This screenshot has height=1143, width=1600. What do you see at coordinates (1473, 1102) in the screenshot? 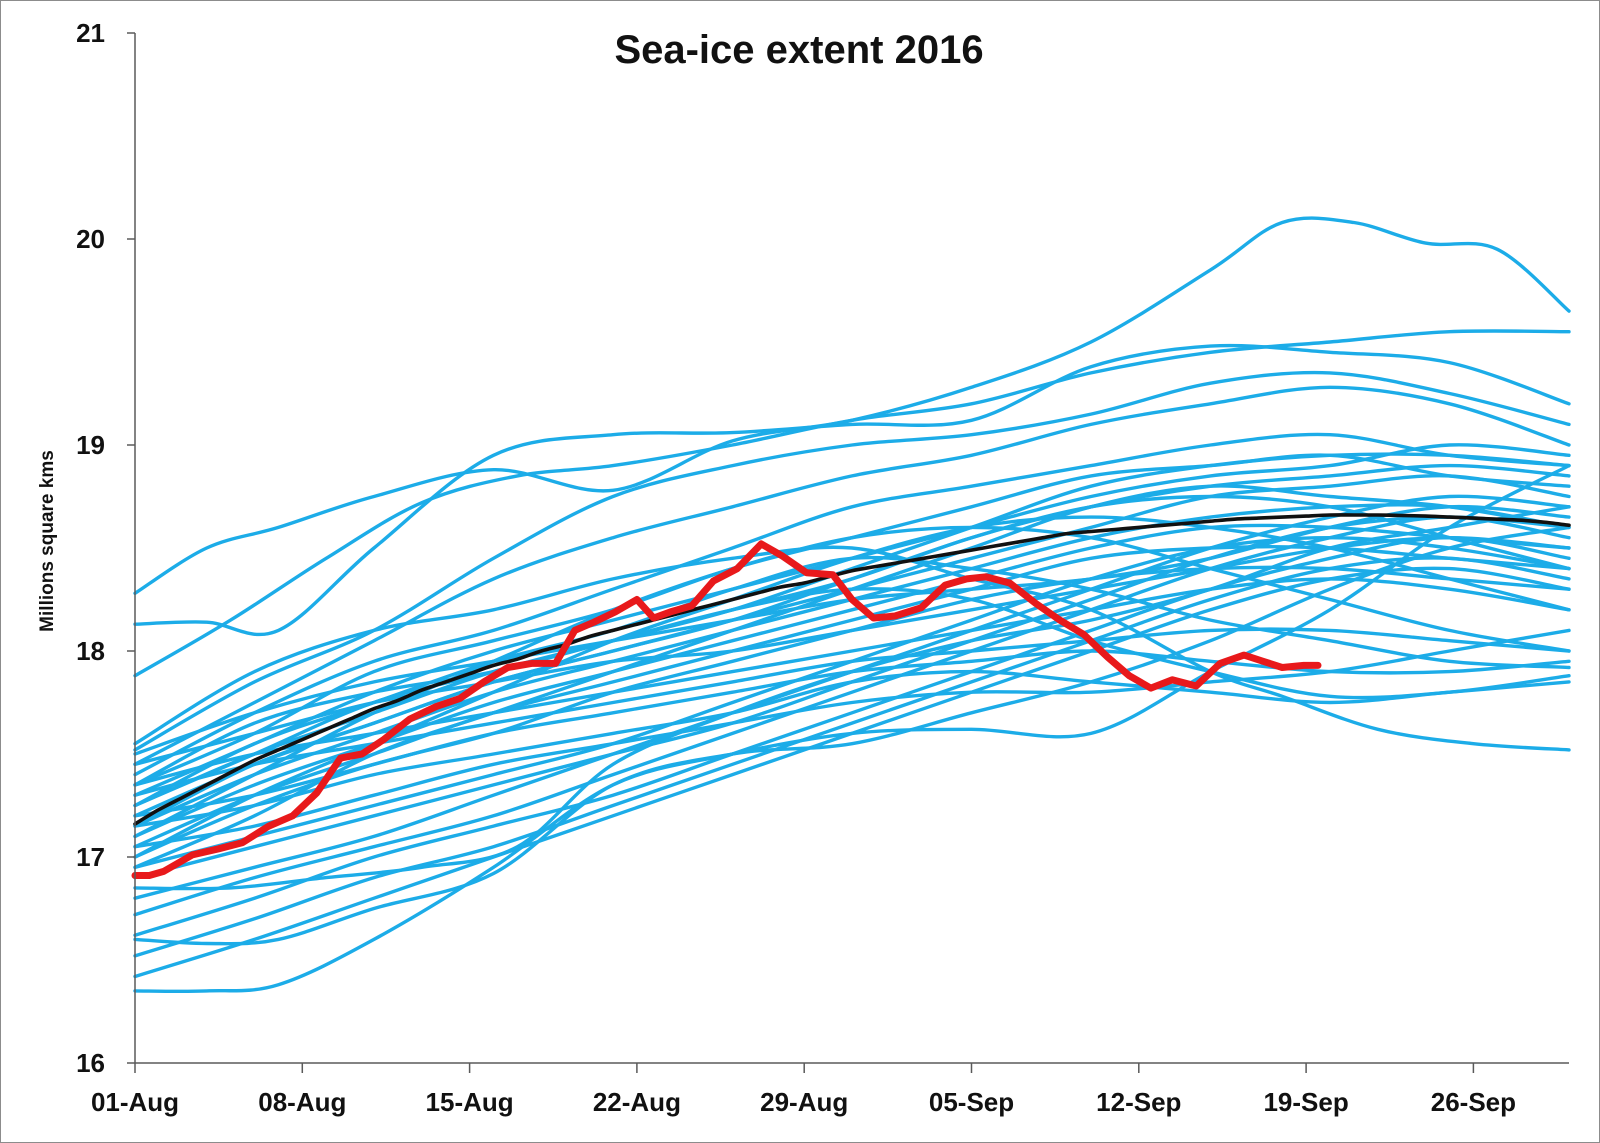
I see `x-tick-label: 26-Sep` at bounding box center [1473, 1102].